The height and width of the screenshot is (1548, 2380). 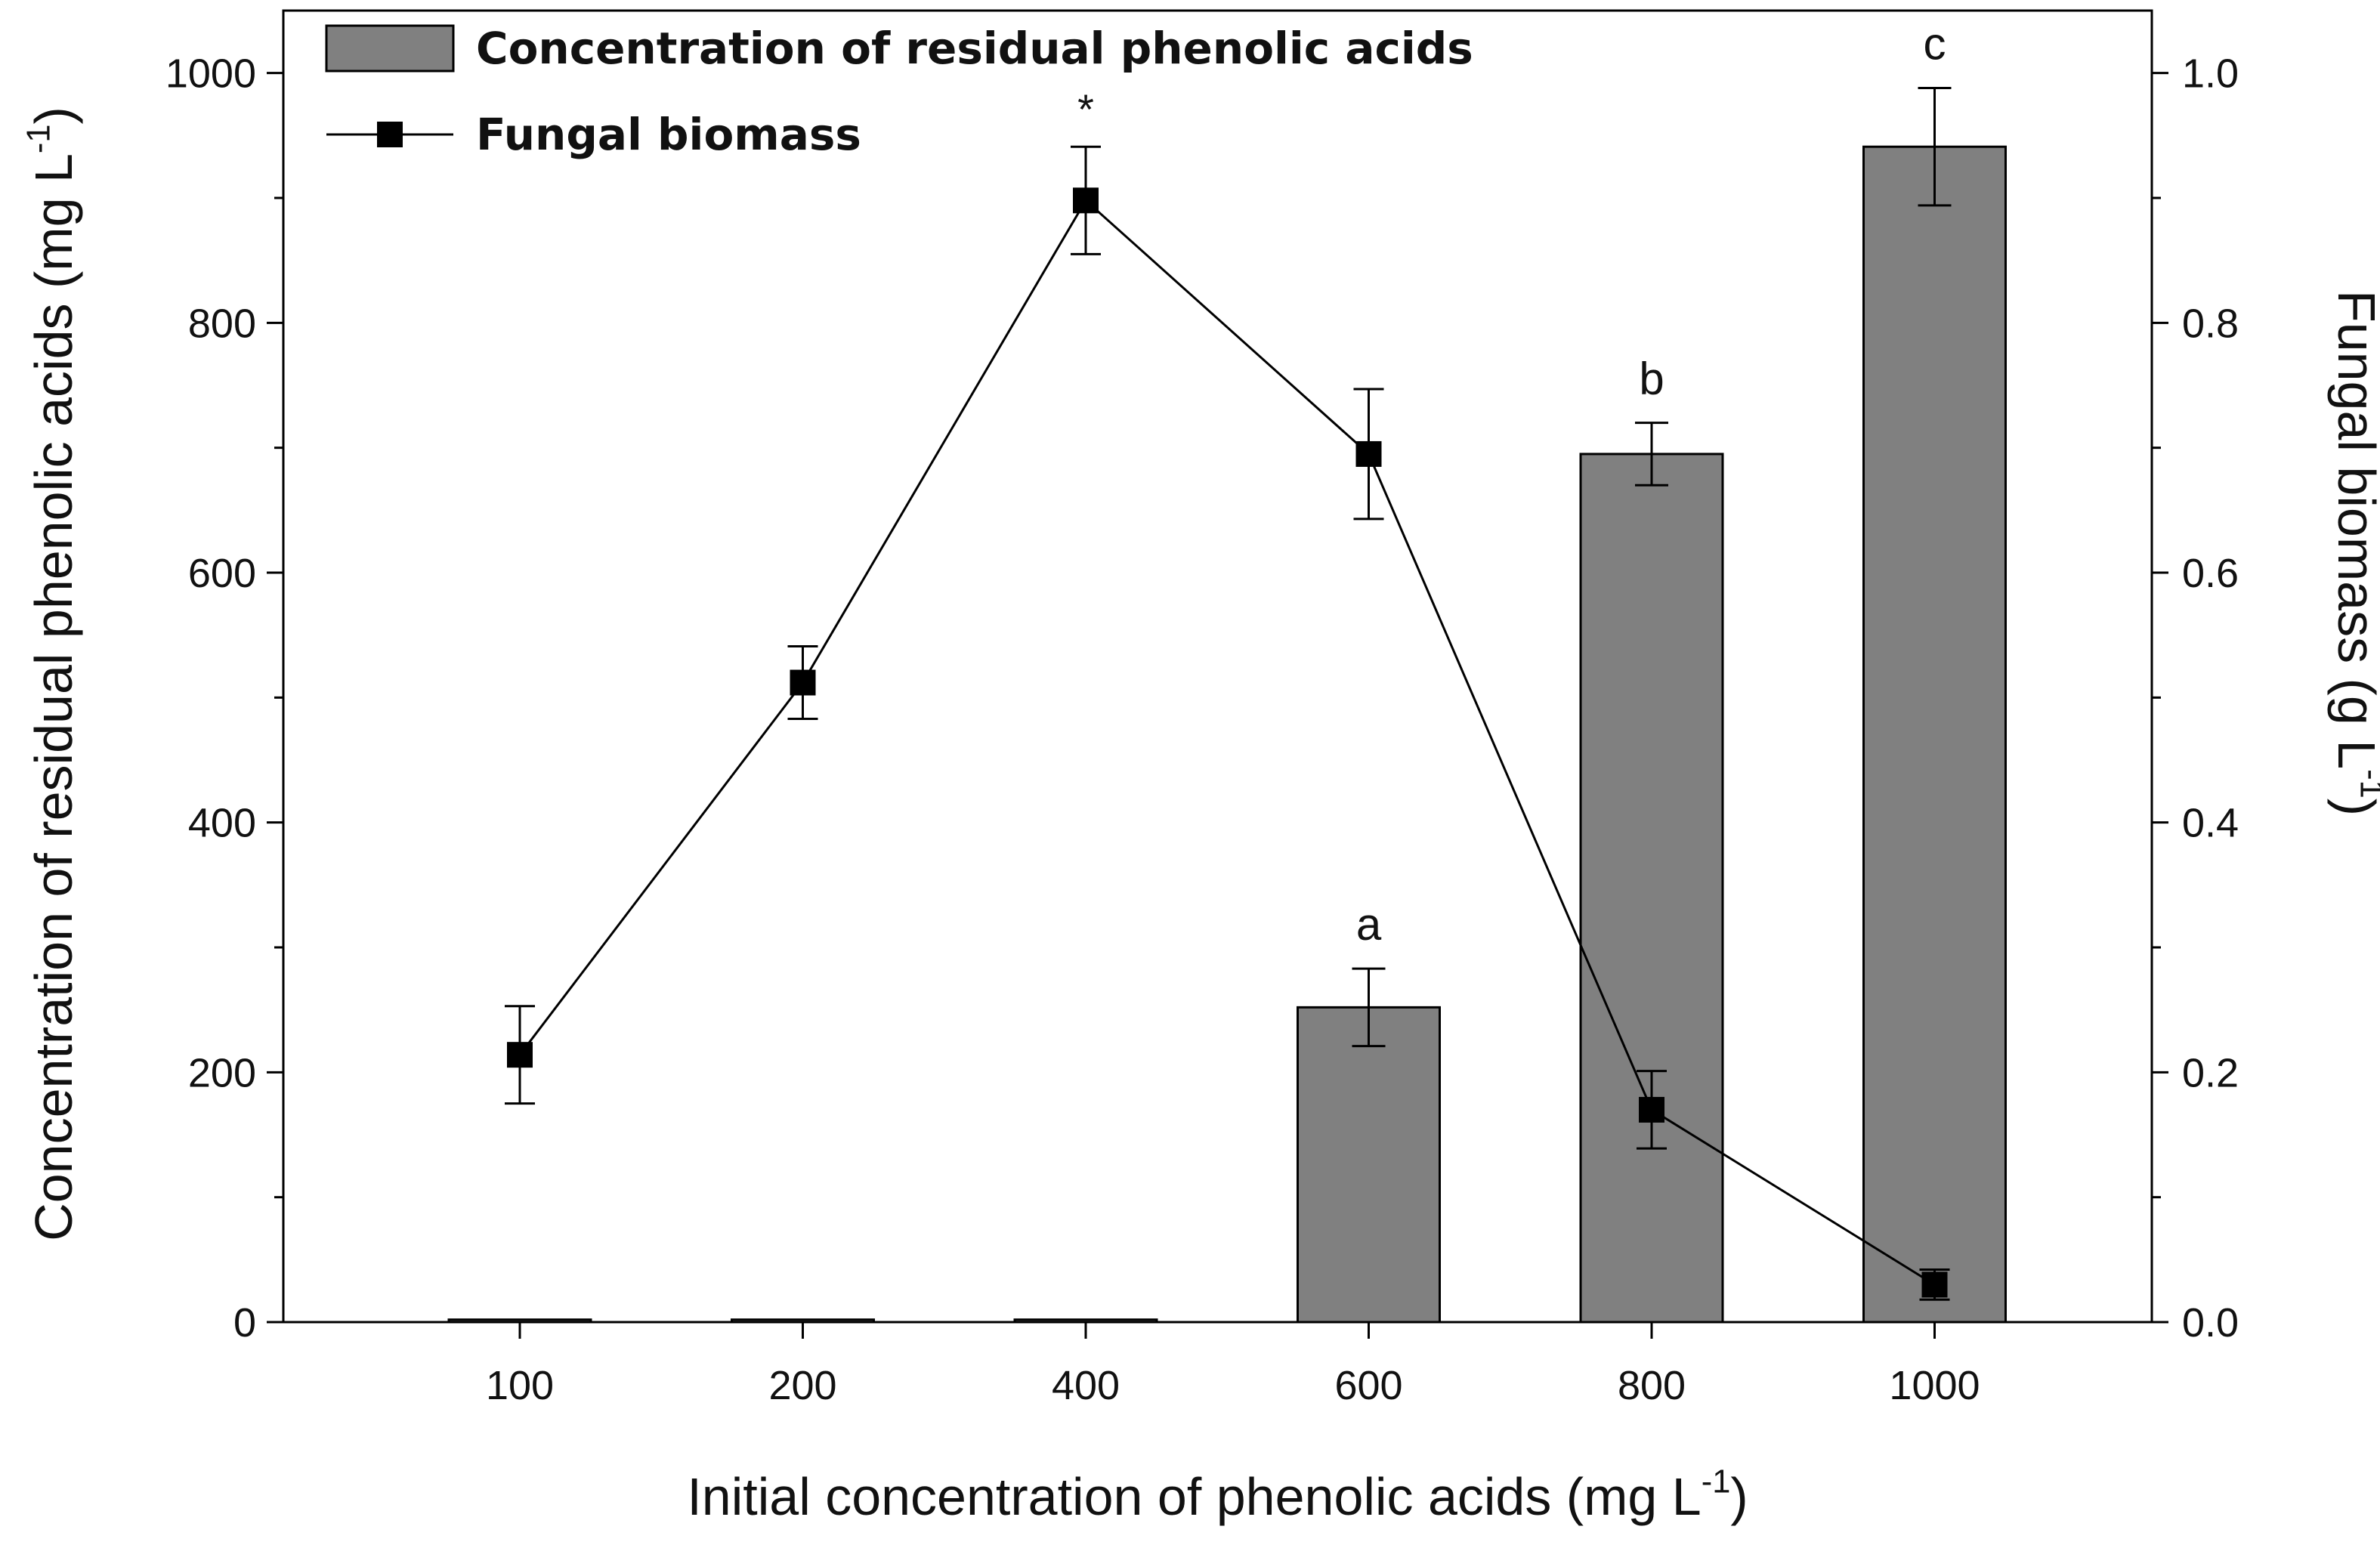 I want to click on y-right-axis-label: Fungal biomass (g L-1), so click(x=2353, y=553).